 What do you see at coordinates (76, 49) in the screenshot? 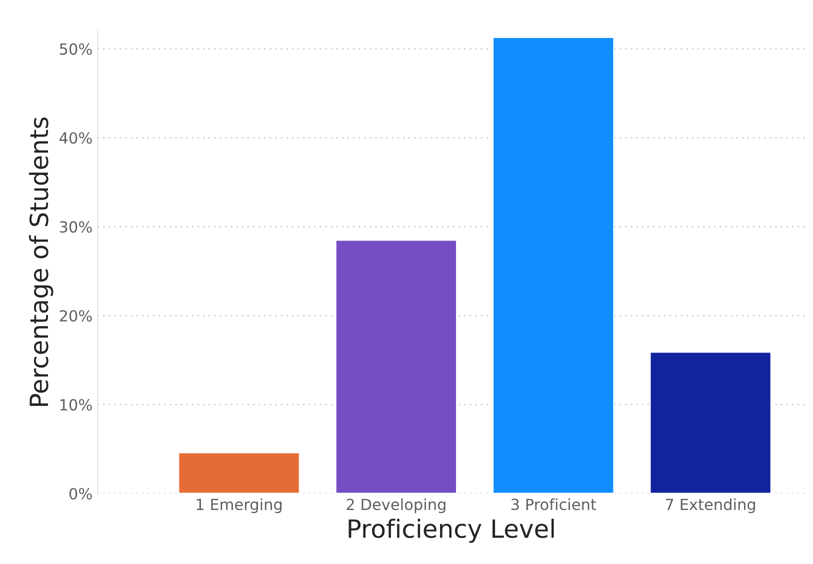
I see `y-tick-label: 50%` at bounding box center [76, 49].